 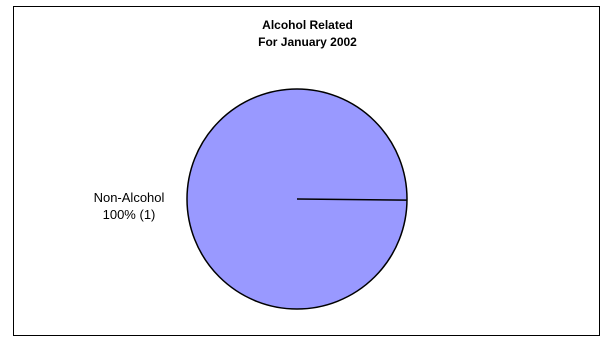 I want to click on chart-title: Alcohol Related For January 2002, so click(x=307, y=34).